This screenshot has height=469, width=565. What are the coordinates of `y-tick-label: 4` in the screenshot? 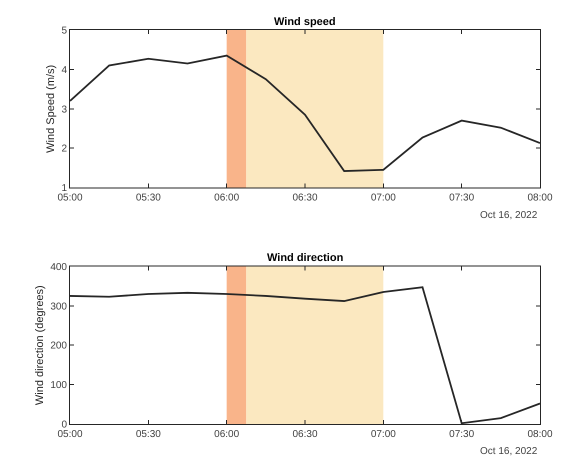 It's located at (64, 70).